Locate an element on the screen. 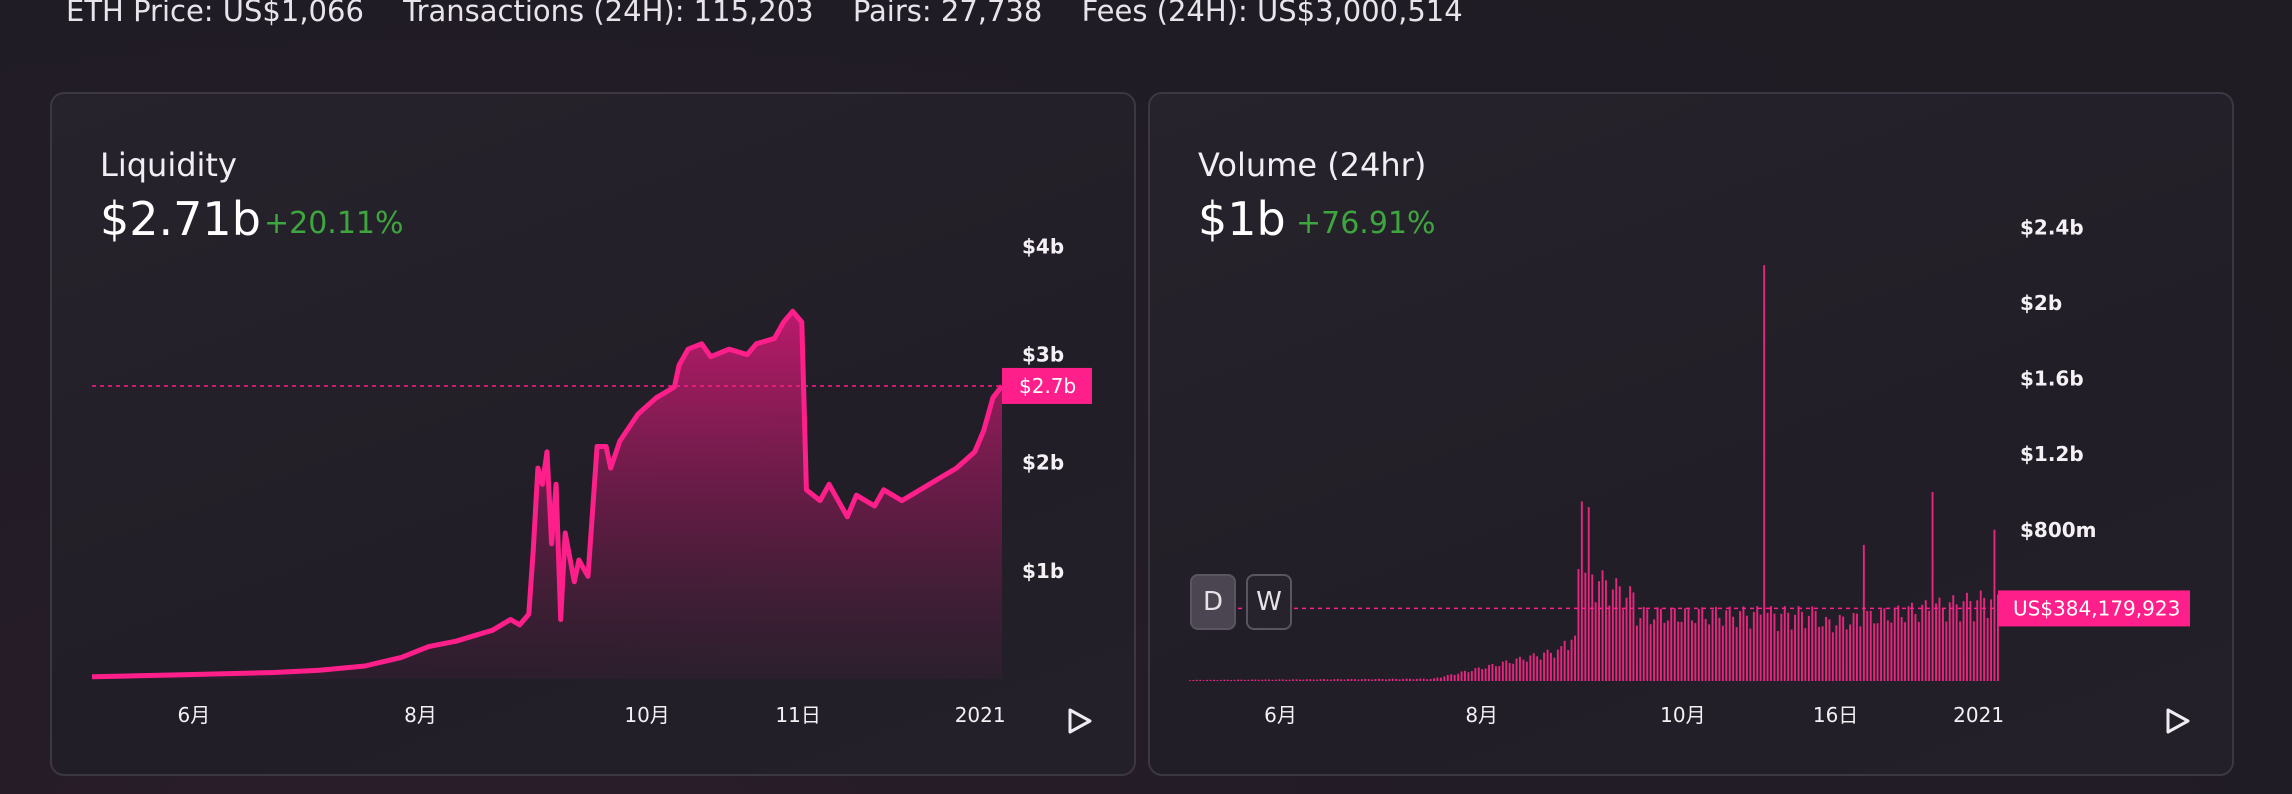 The height and width of the screenshot is (794, 2292). y-tick-label: $3b is located at coordinates (1043, 355).